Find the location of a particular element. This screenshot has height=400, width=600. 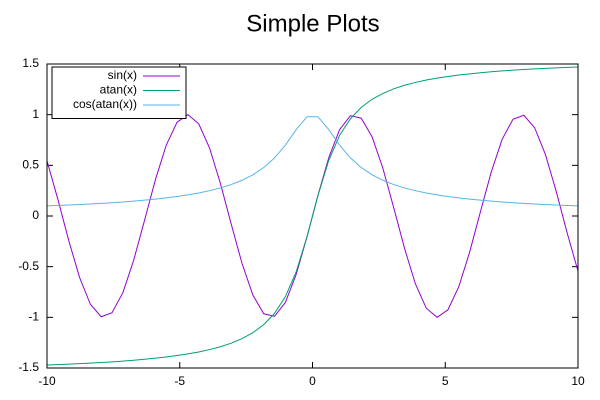

legend-label: sin(x) is located at coordinates (122, 75).